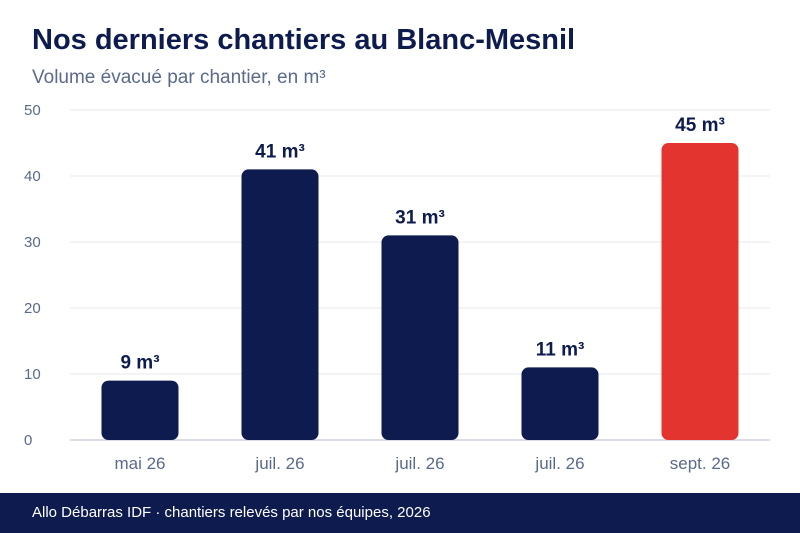  I want to click on chart-title: Nos derniers chantiers au Blanc-Mesnil, so click(304, 40).